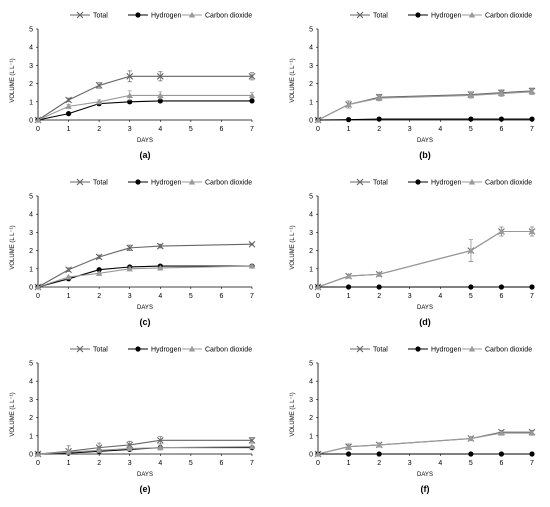 This screenshot has width=550, height=507. Describe the element at coordinates (145, 155) in the screenshot. I see `panel-label: (a)` at that location.